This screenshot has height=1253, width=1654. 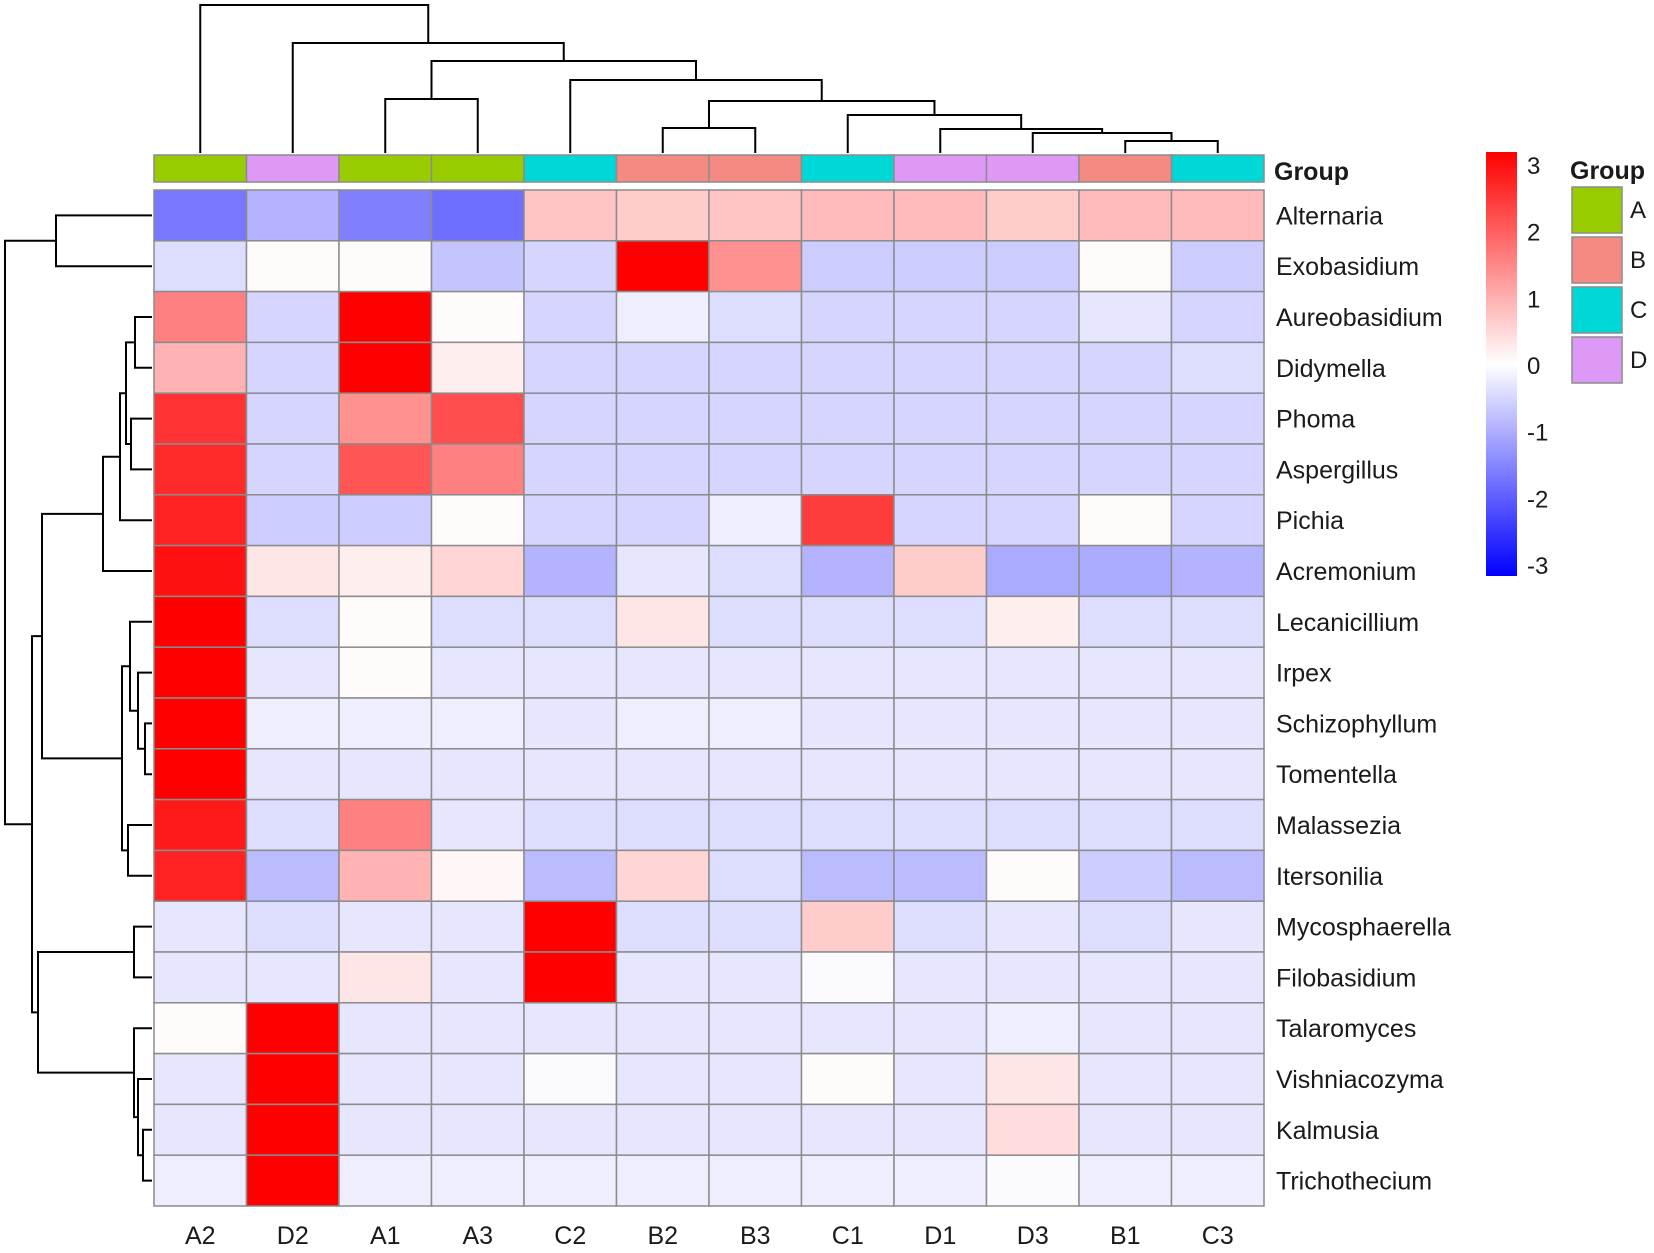 I want to click on column-label: A2, so click(x=200, y=1236).